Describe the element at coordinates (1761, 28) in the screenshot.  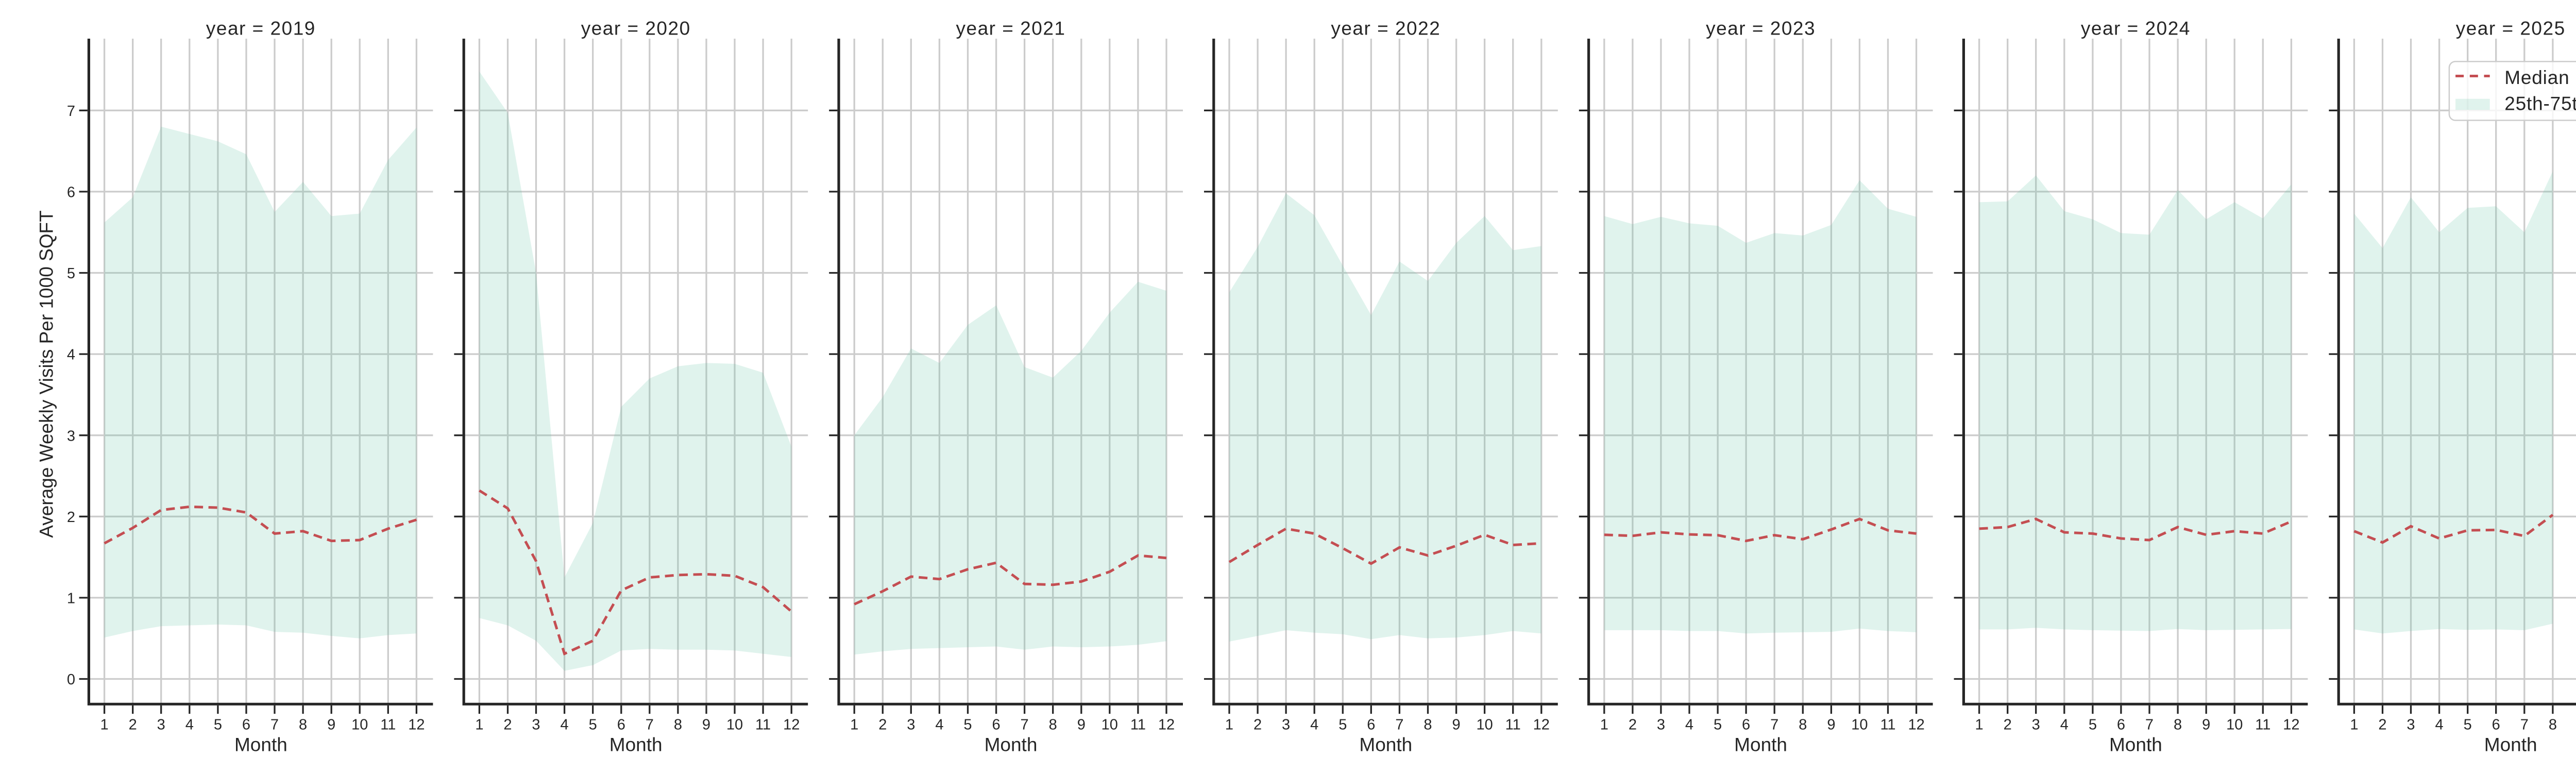
I see `svg-text: year = 2023` at that location.